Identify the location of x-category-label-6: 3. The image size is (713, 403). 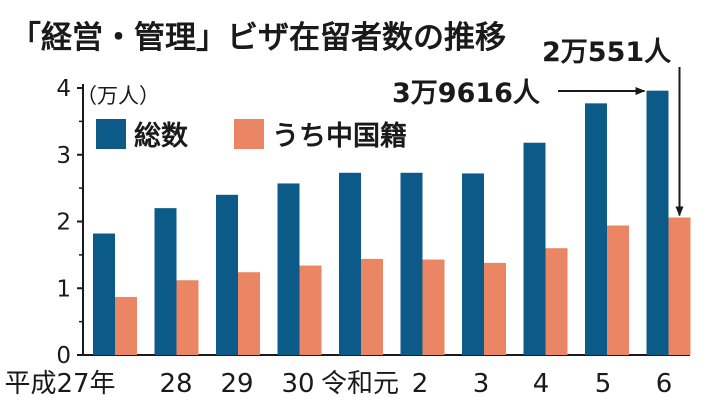
(481, 384).